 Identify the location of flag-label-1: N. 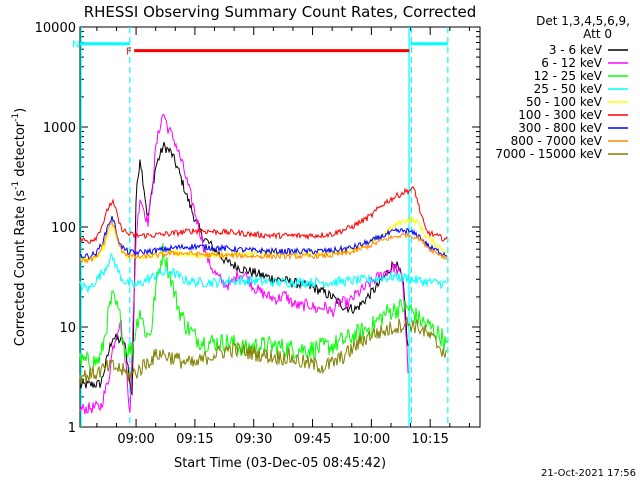
(75, 45).